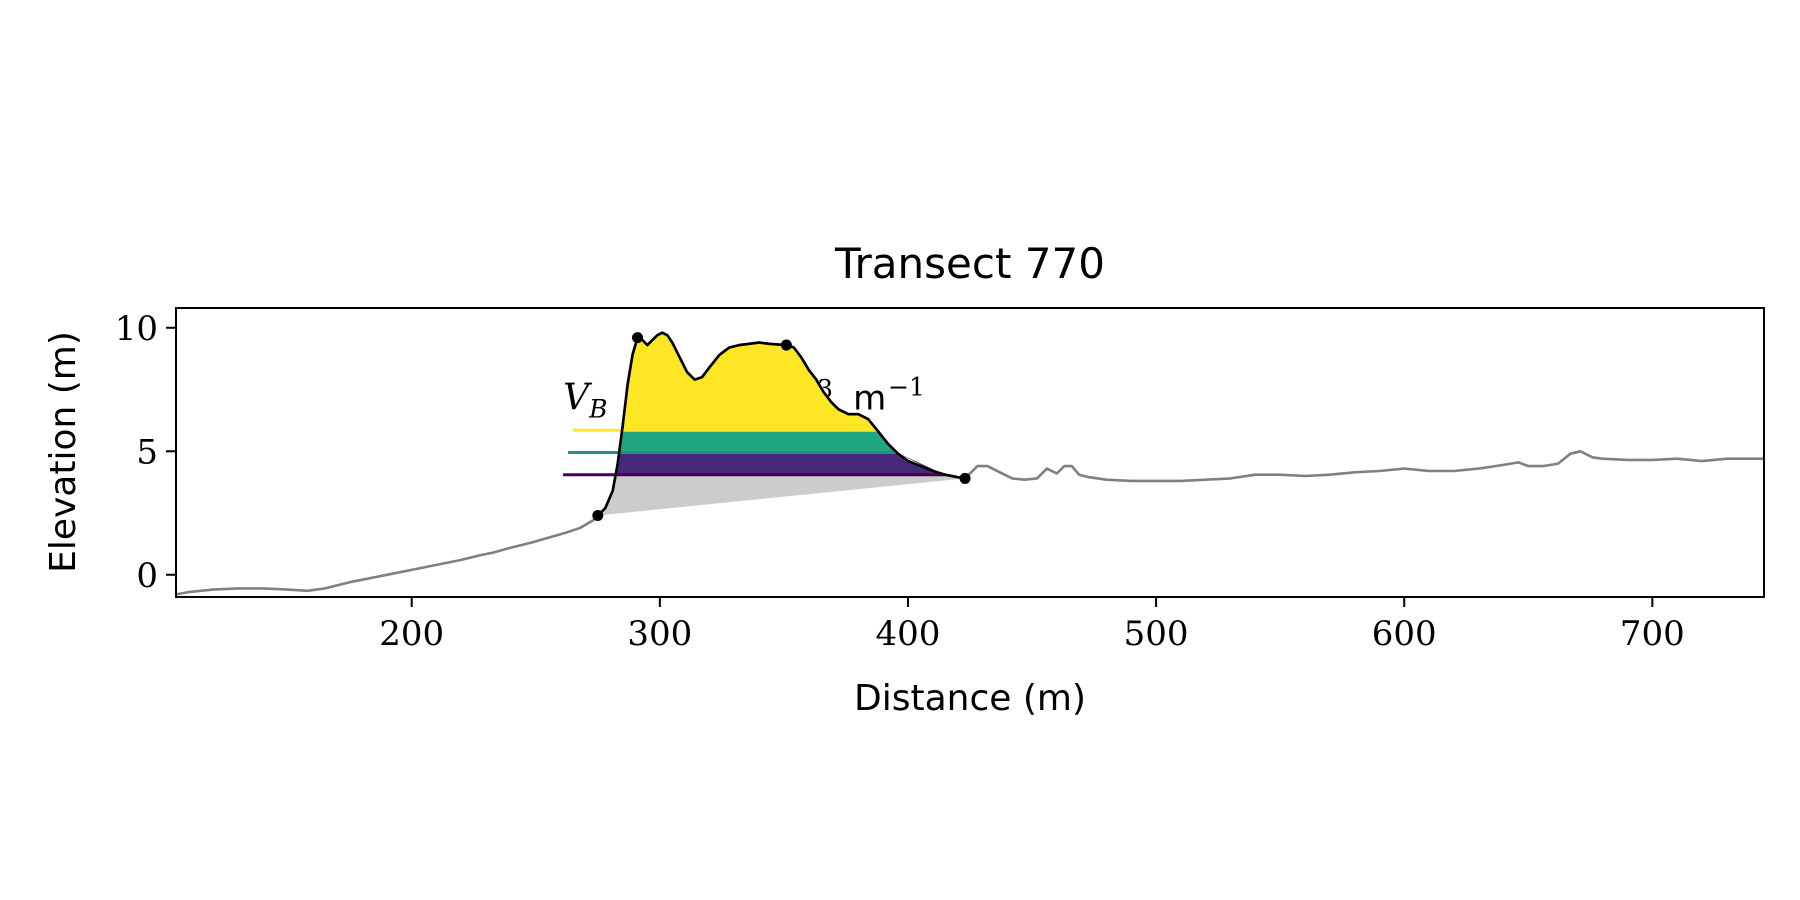  Describe the element at coordinates (780, 463) in the screenshot. I see `band-fill-lower` at that location.